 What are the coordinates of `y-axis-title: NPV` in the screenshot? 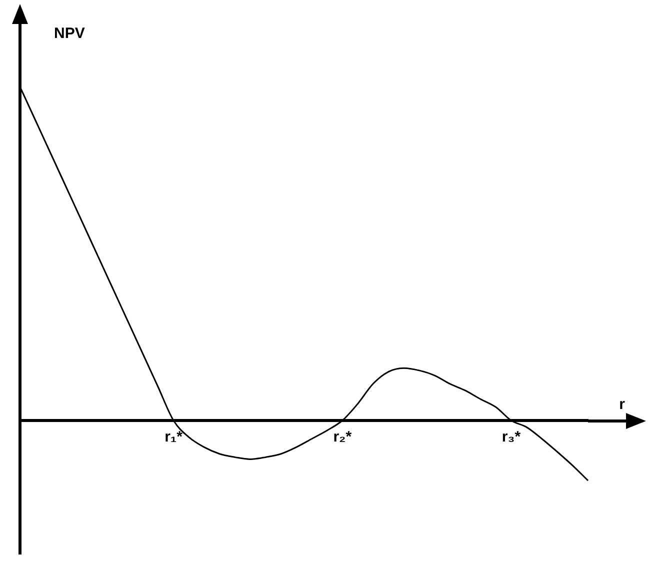 It's located at (69, 33).